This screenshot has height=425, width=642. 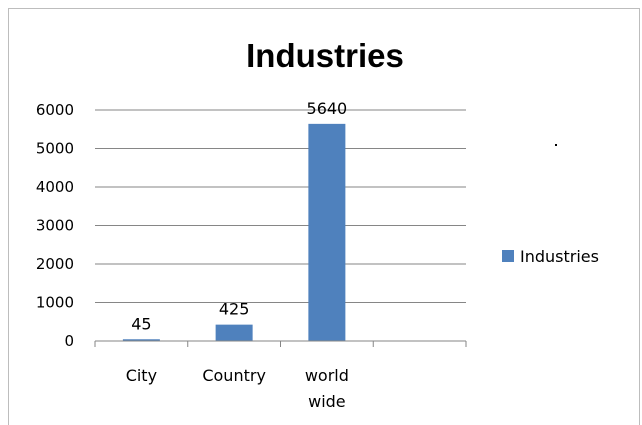 I want to click on legend: Industries, so click(x=550, y=256).